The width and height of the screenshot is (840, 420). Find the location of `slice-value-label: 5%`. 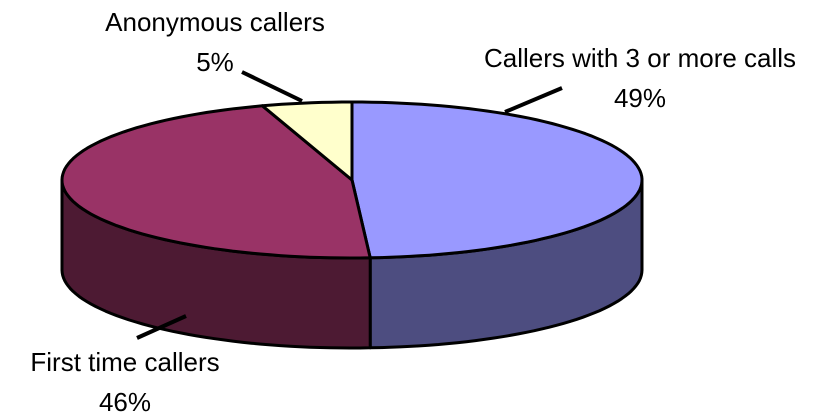

slice-value-label: 5% is located at coordinates (215, 62).